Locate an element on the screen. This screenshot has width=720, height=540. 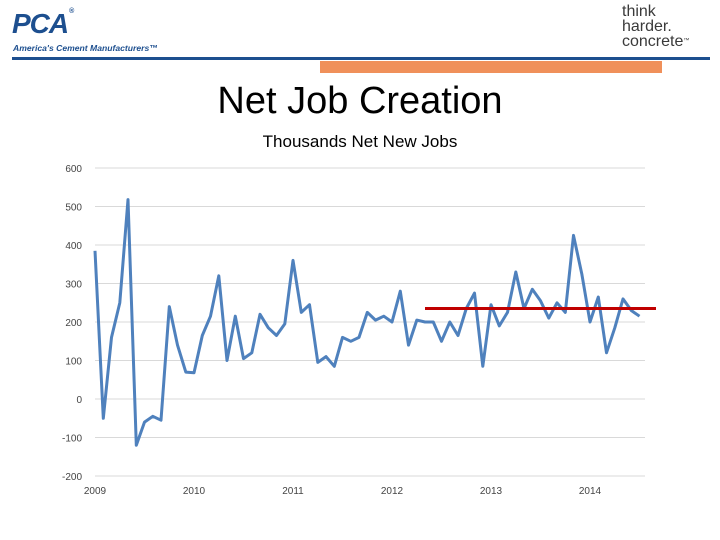
y-tick-label-200: 200 is located at coordinates (73, 323).